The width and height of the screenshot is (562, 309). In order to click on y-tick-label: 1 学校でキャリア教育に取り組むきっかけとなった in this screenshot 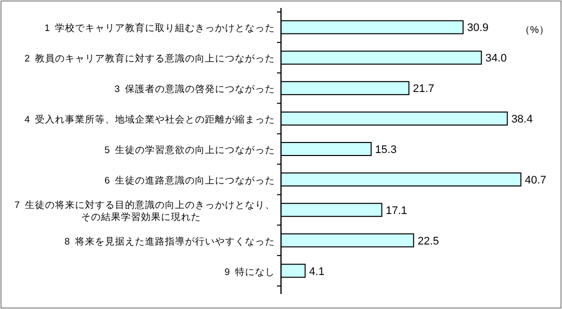, I will do `click(159, 28)`.